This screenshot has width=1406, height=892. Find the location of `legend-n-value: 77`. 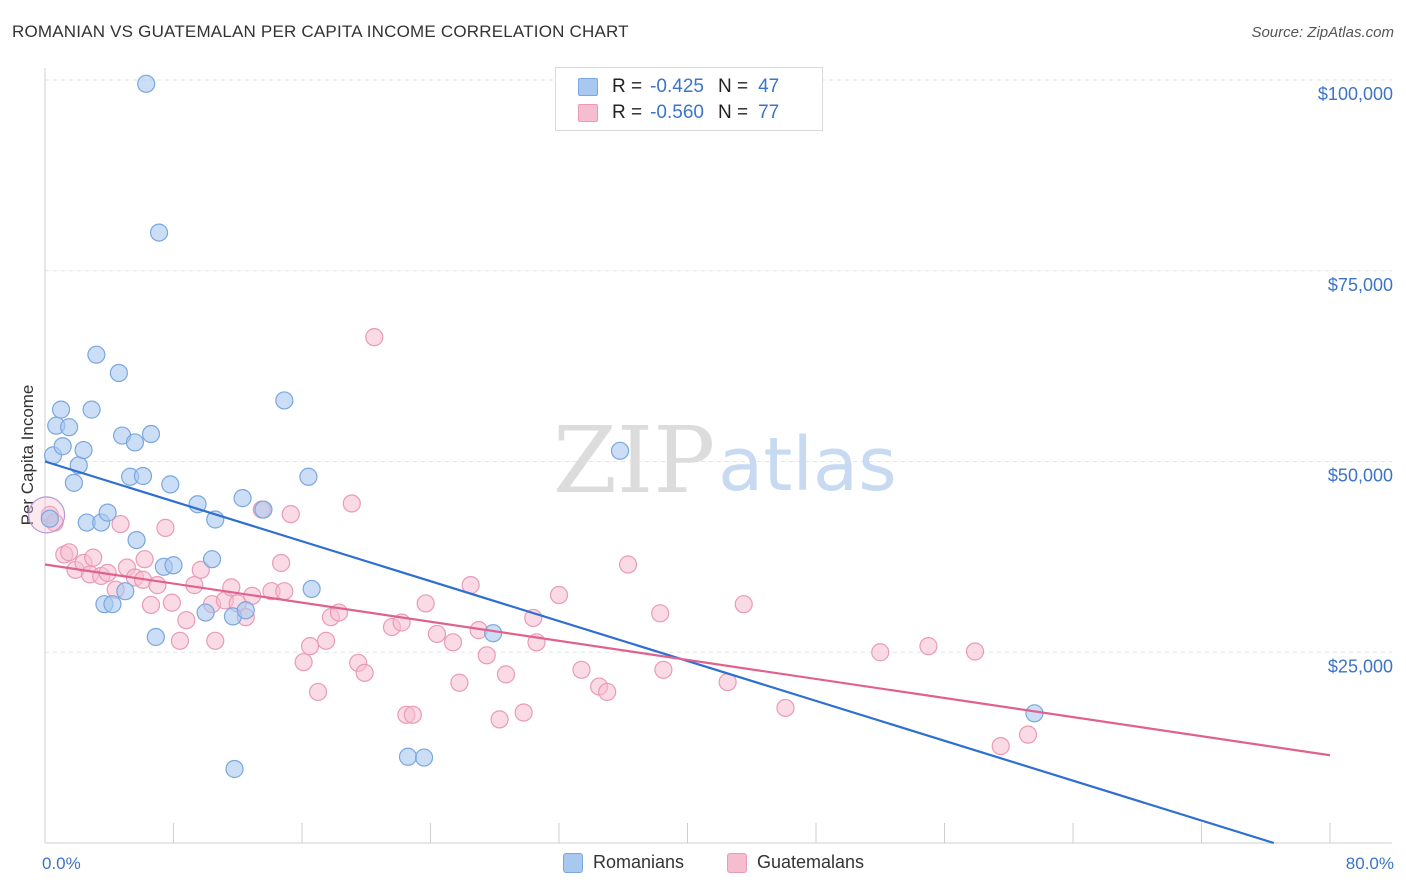

legend-n-value: 77 is located at coordinates (769, 112).